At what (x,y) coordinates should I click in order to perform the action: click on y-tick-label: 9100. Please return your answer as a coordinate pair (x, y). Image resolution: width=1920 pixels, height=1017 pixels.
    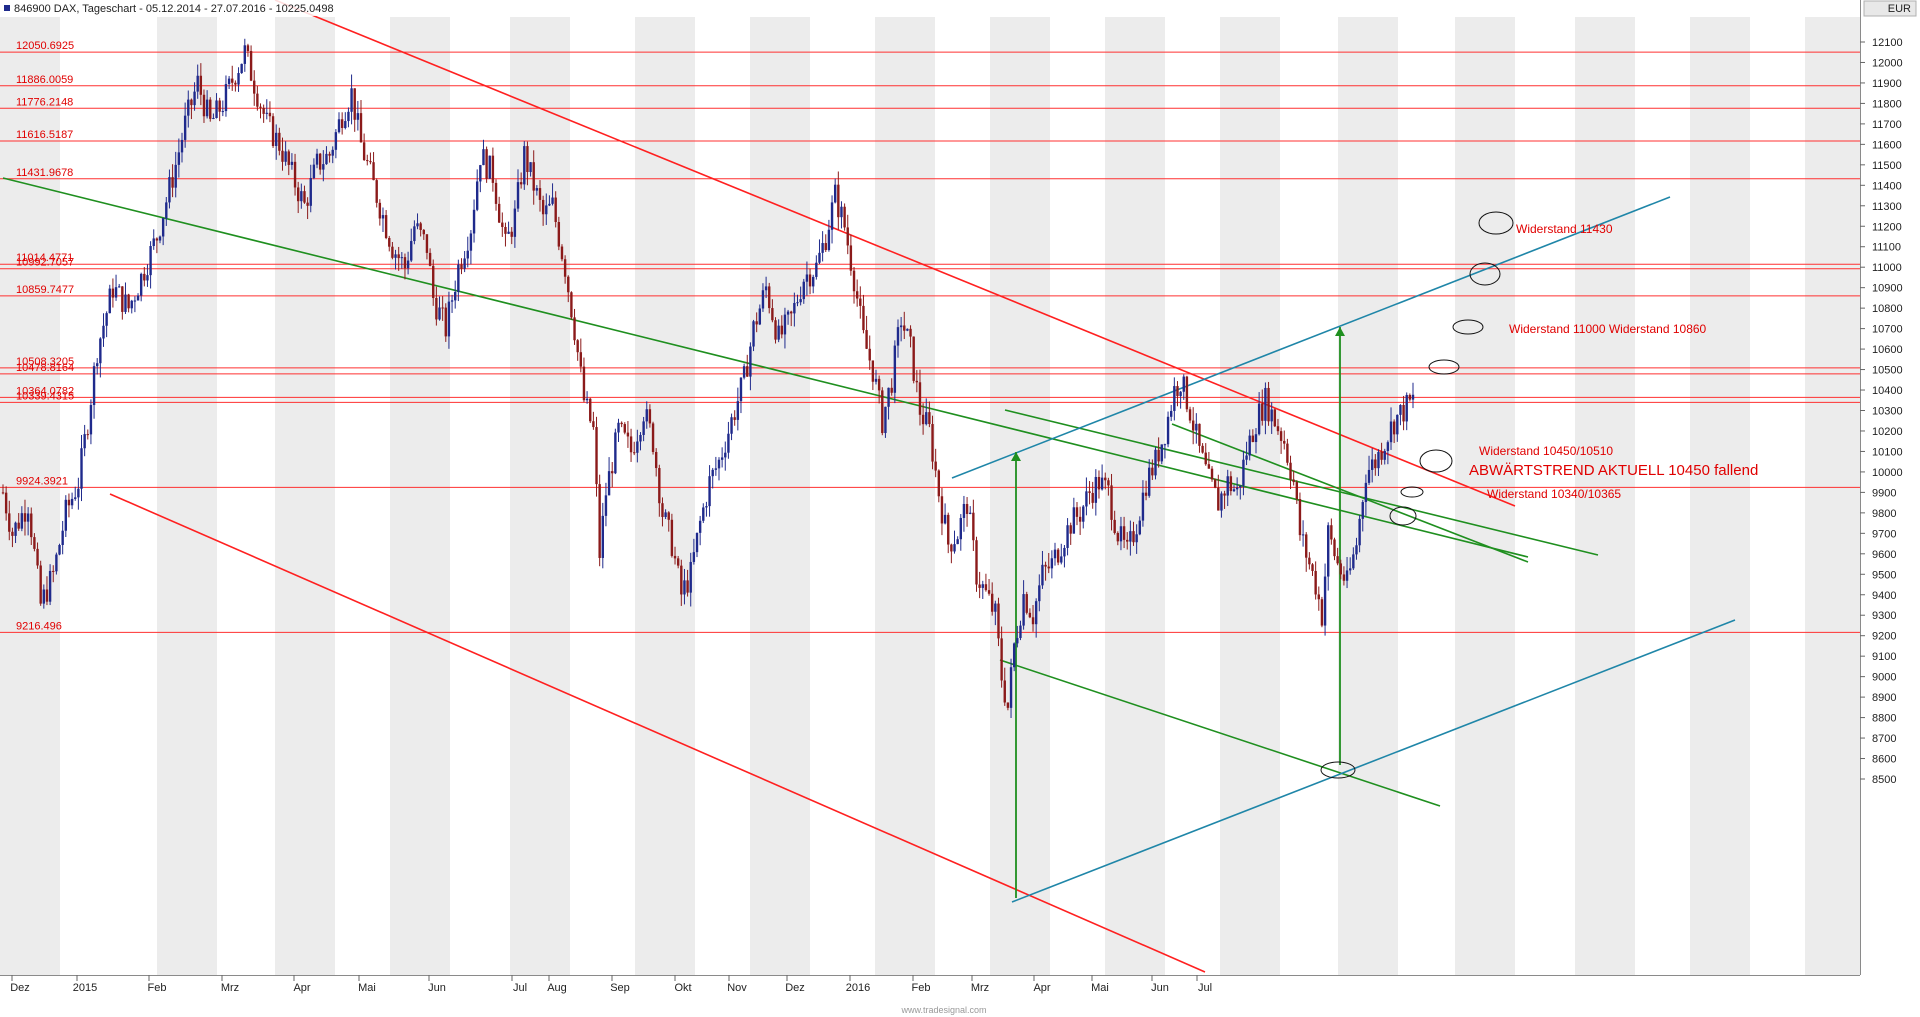
    Looking at the image, I should click on (1884, 657).